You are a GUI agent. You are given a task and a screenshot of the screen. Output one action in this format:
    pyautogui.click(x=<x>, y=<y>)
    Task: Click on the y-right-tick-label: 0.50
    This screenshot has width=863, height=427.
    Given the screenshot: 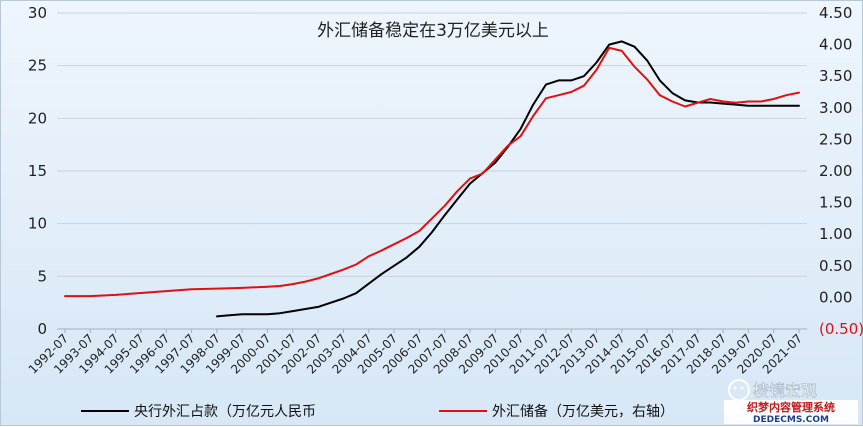 What is the action you would take?
    pyautogui.click(x=835, y=266)
    